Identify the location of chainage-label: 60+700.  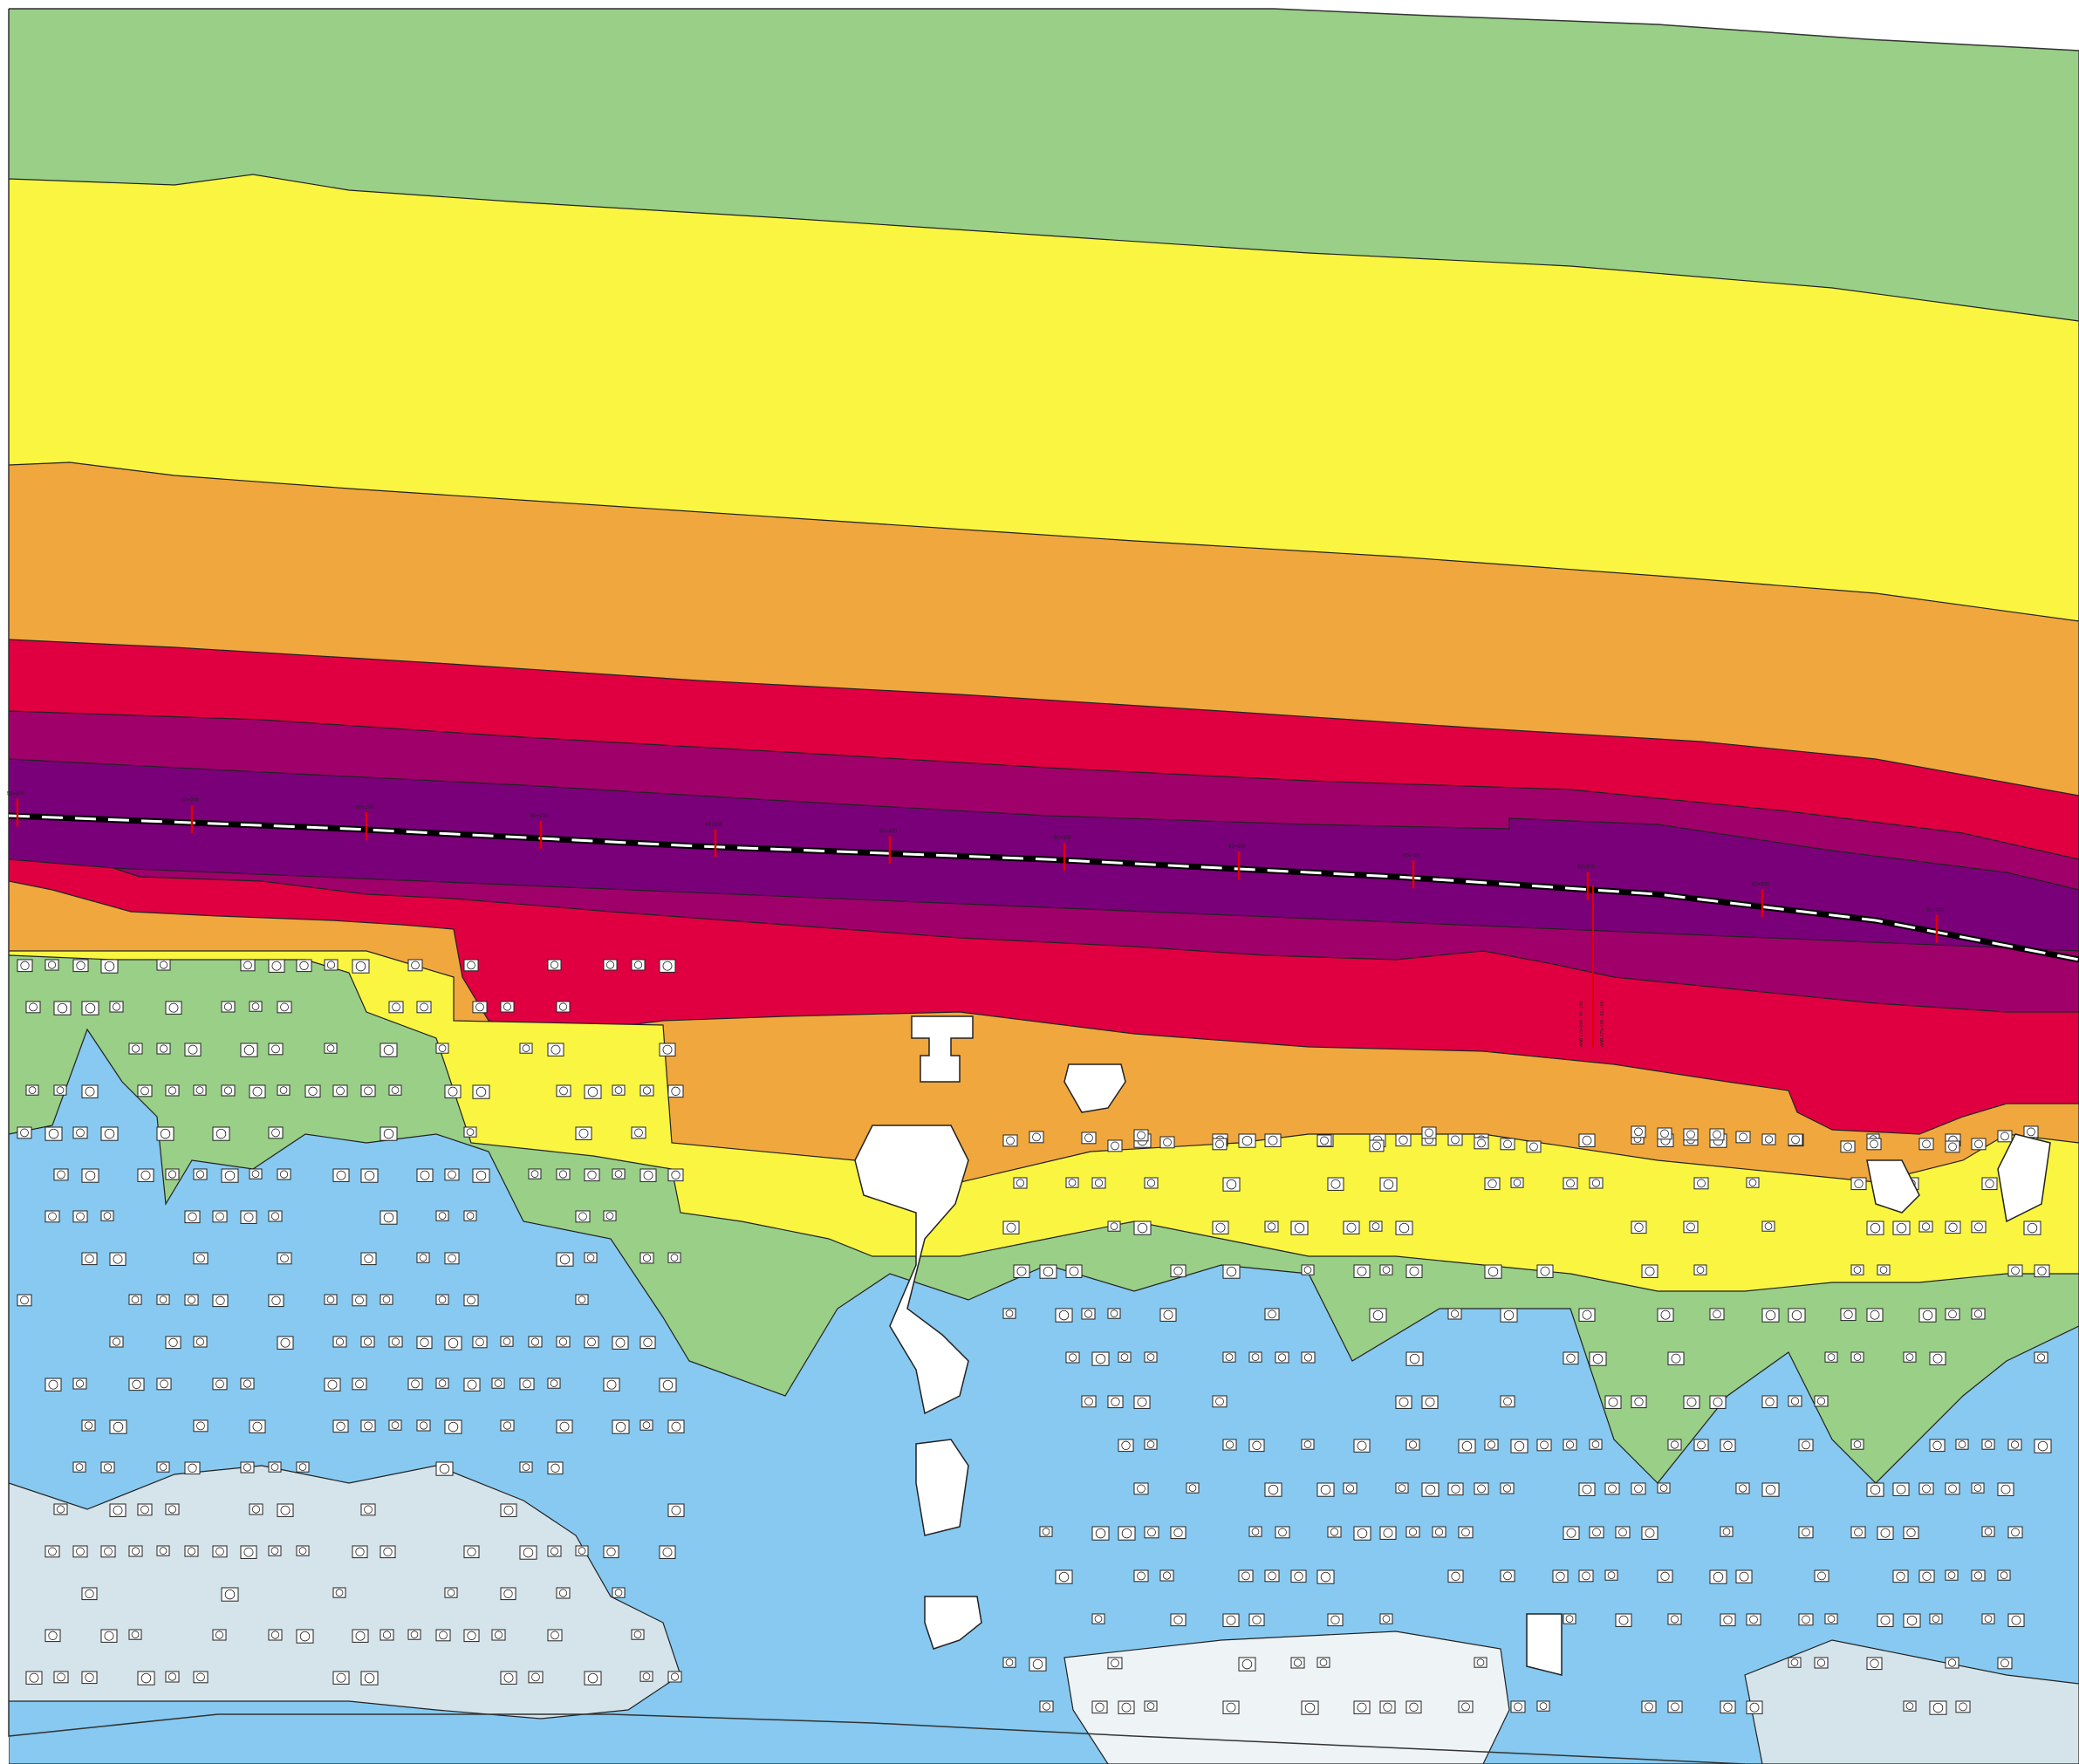
(1412, 856).